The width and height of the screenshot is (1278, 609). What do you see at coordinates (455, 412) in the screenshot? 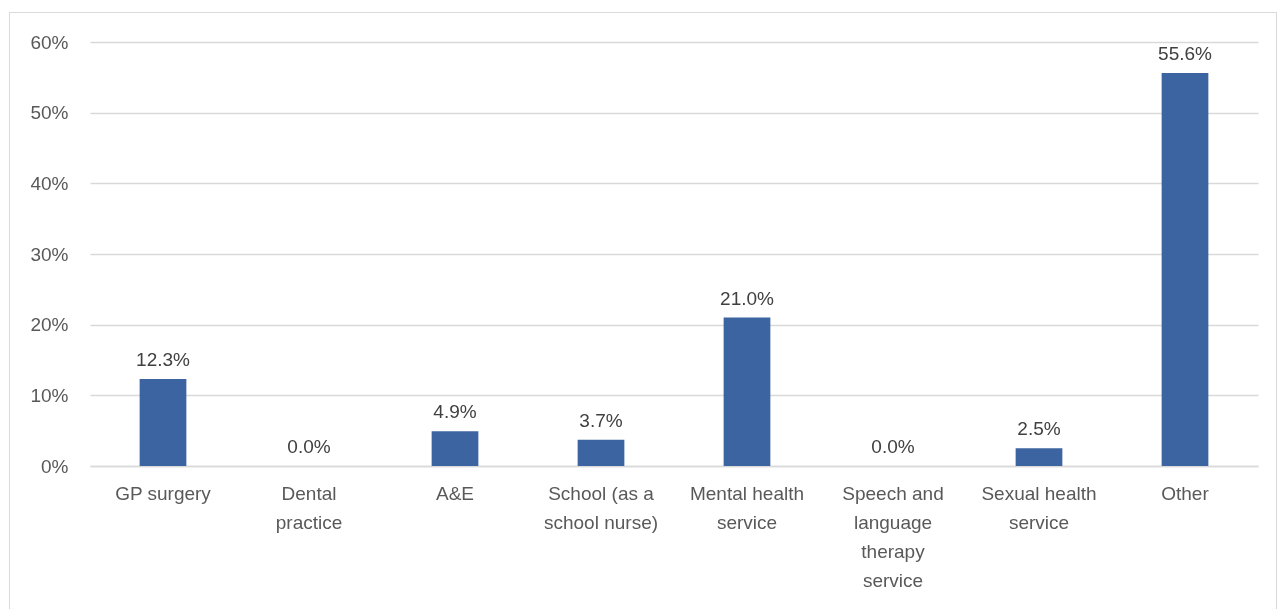
I see `data-label: 4.9%` at bounding box center [455, 412].